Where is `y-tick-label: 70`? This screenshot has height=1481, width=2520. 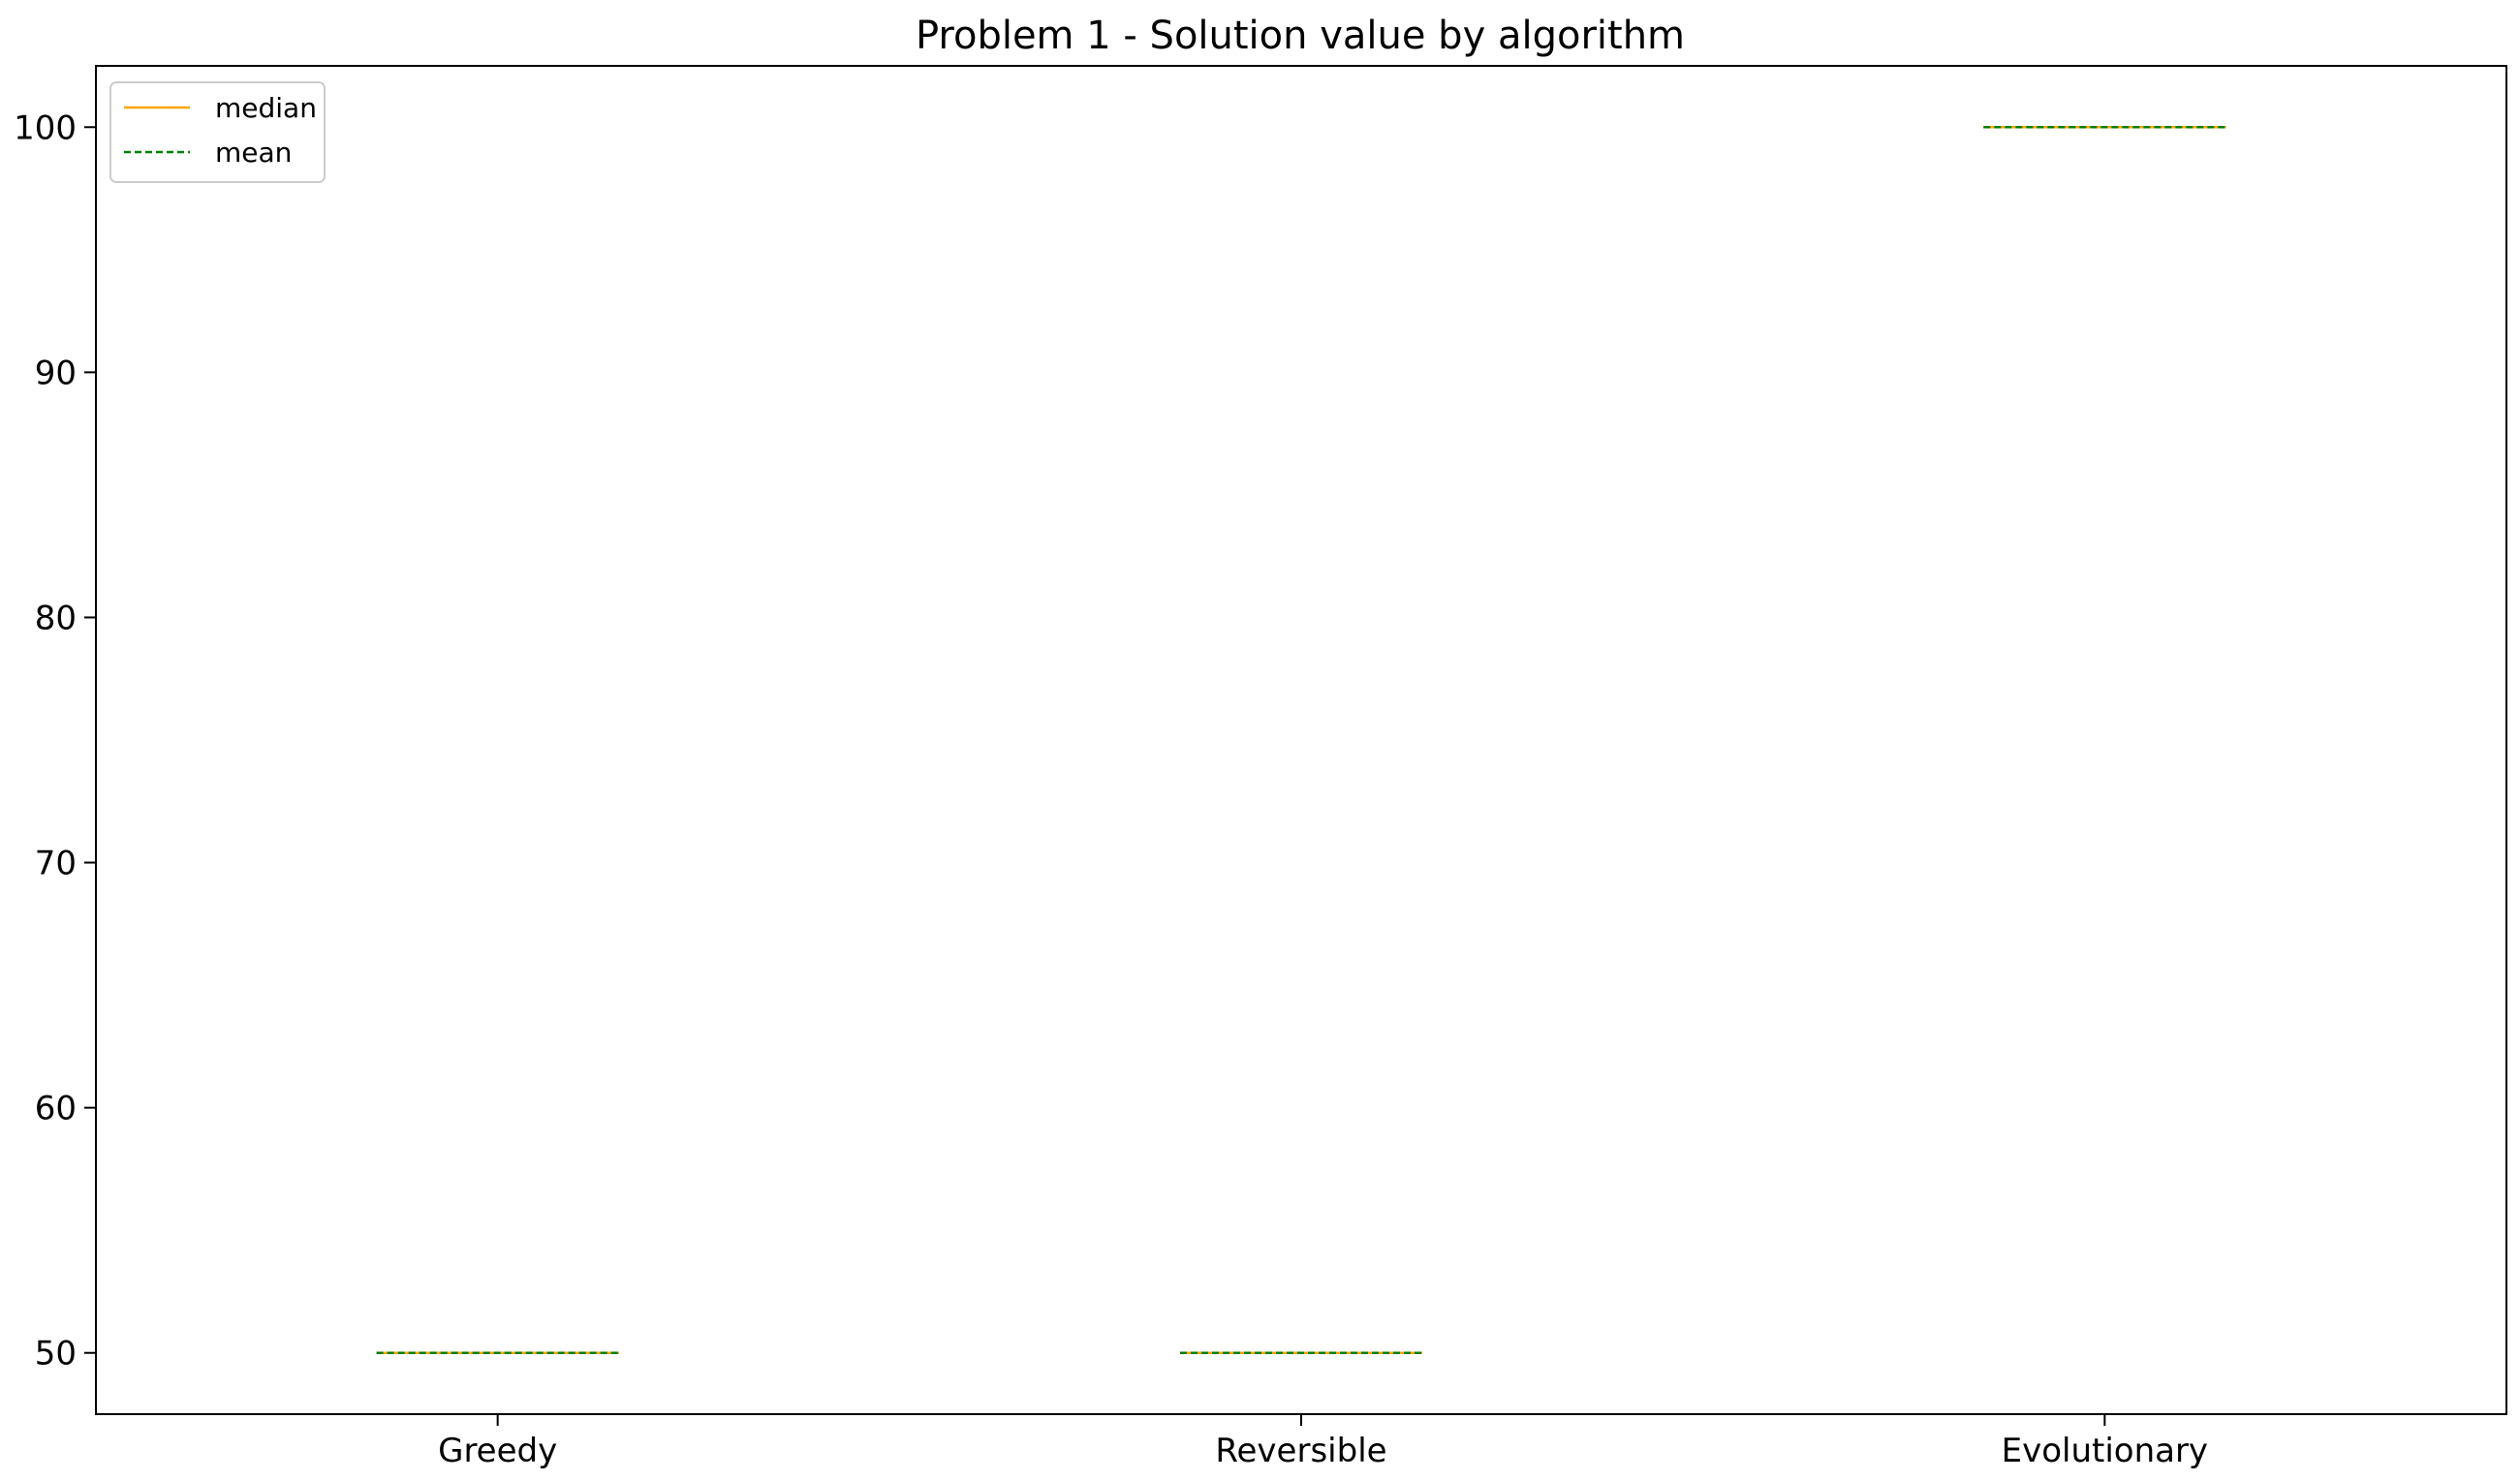
y-tick-label: 70 is located at coordinates (56, 864).